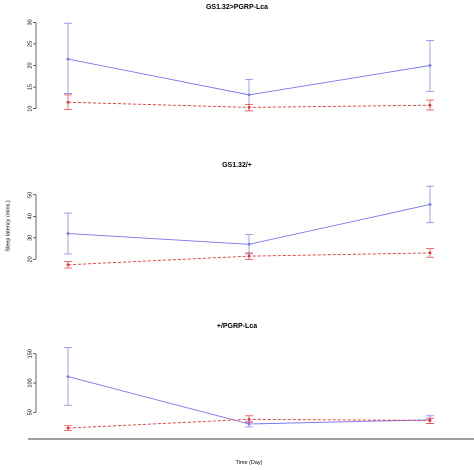 This screenshot has height=470, width=474. I want to click on y-tick-label: 25, so click(30, 44).